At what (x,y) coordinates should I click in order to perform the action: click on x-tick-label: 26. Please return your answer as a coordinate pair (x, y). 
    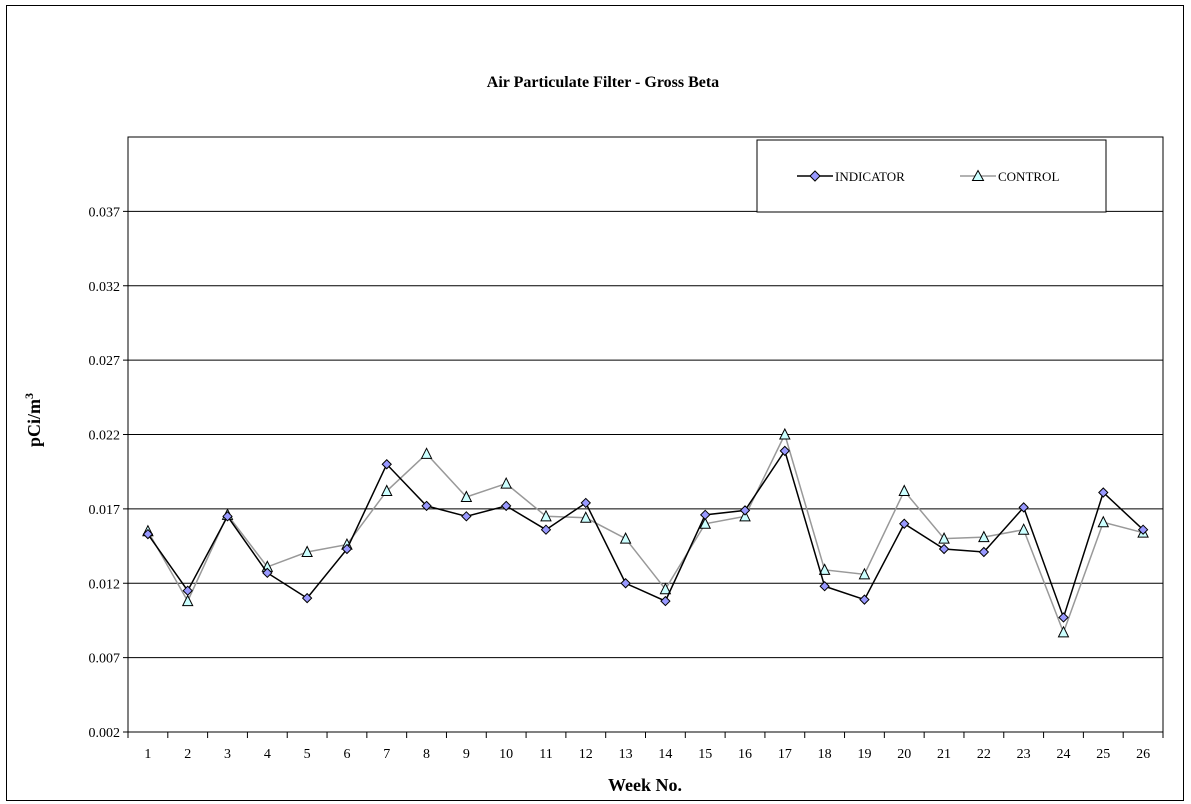
    Looking at the image, I should click on (1143, 754).